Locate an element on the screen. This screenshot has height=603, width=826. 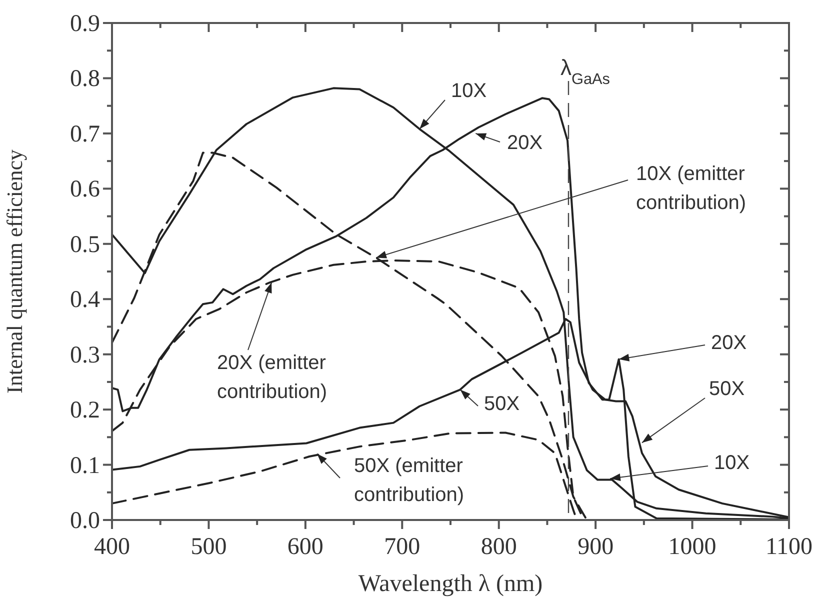
x-tick-label: 700 is located at coordinates (402, 547).